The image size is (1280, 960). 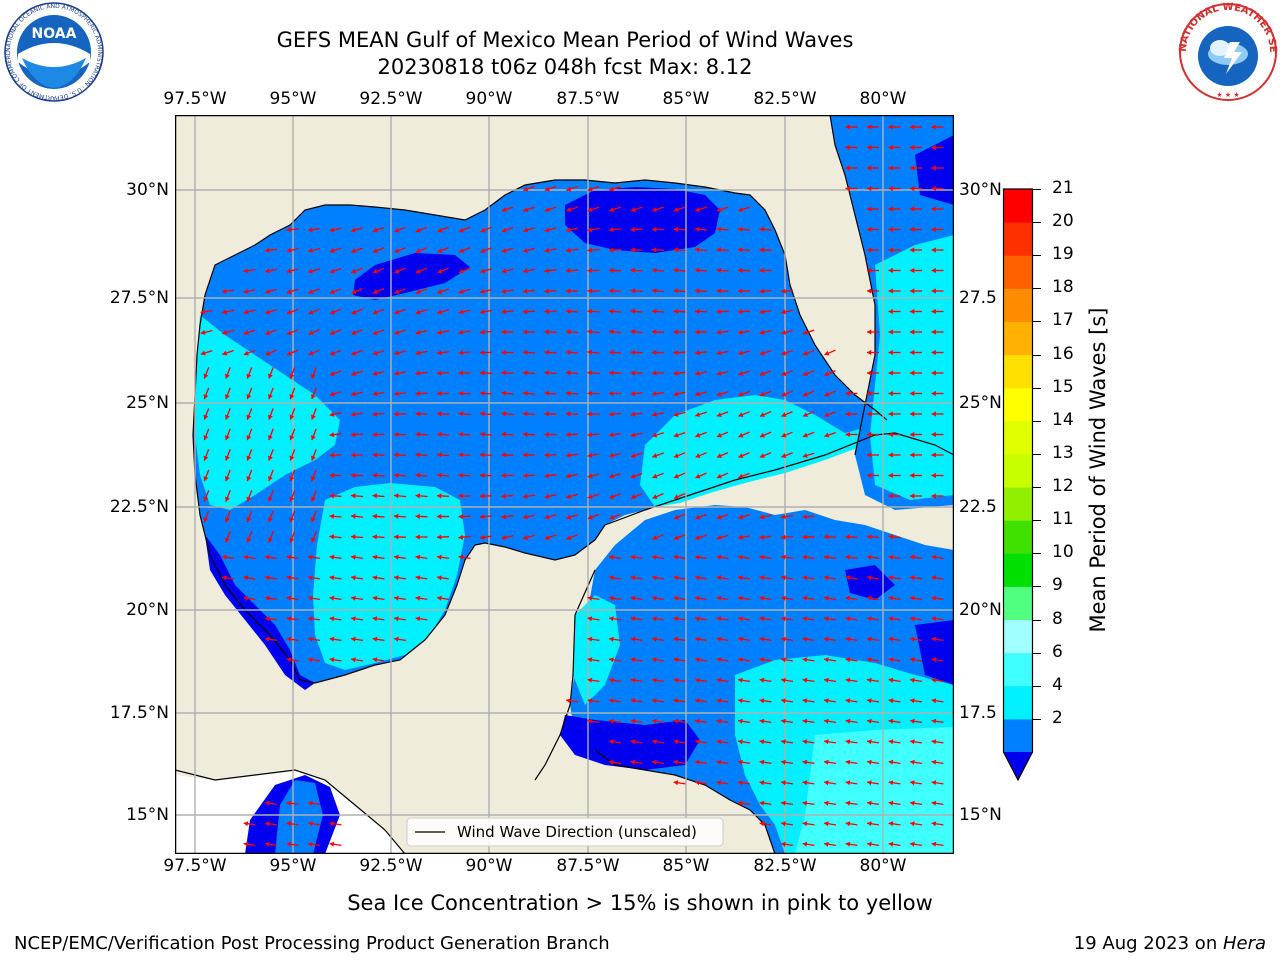 I want to click on lon-tick-top: 95°W, so click(x=293, y=99).